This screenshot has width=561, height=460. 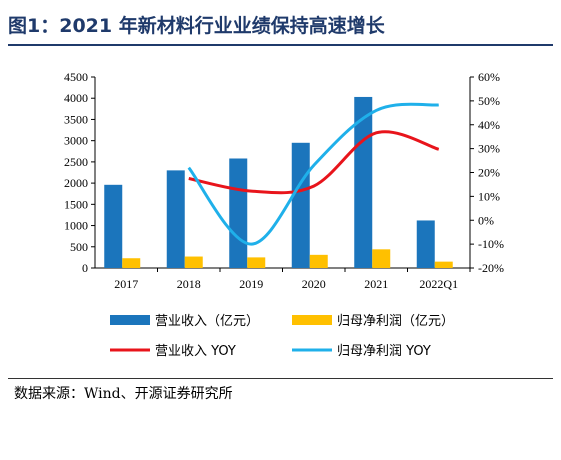 I want to click on profit-legend-label: 归母净利润（亿元）, so click(x=395, y=321).